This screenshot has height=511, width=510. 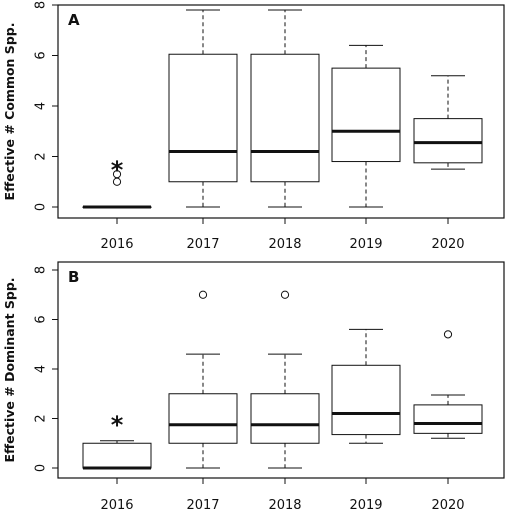 What do you see at coordinates (74, 20) in the screenshot?
I see `panel-letter: A` at bounding box center [74, 20].